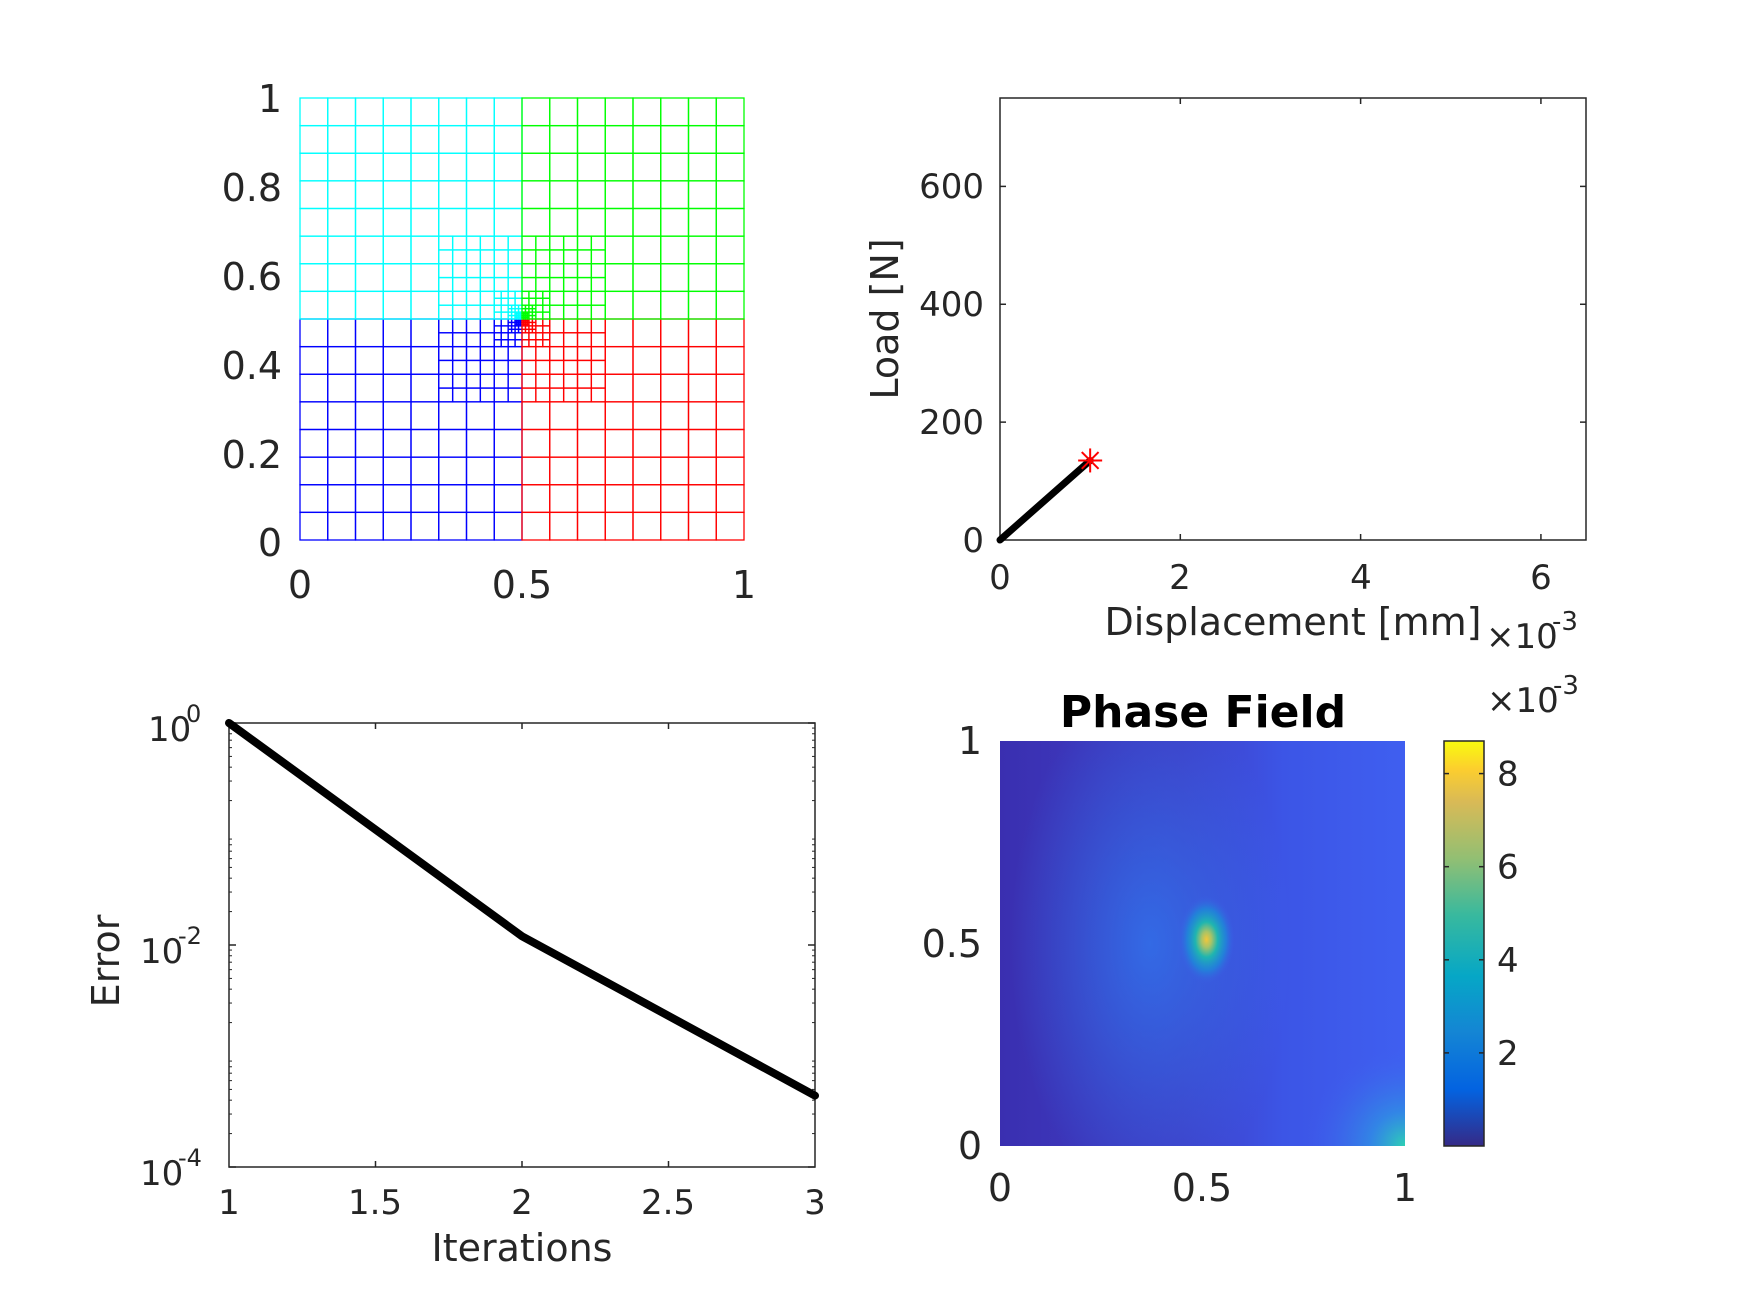 The height and width of the screenshot is (1313, 1750). What do you see at coordinates (1508, 868) in the screenshot?
I see `colorbar-tick-label: 6` at bounding box center [1508, 868].